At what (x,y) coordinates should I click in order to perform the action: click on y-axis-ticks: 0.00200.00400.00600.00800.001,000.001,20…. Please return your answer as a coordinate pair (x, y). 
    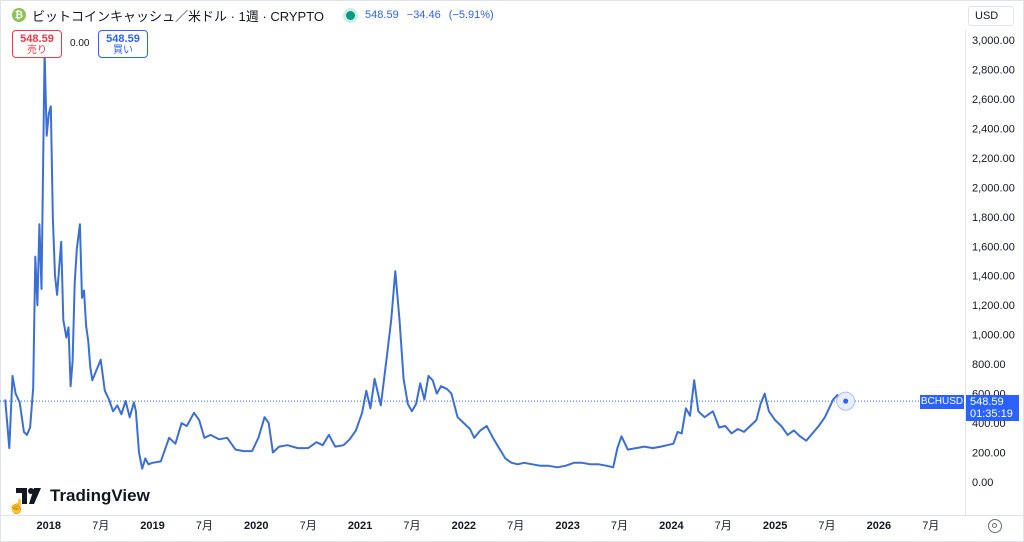
    Looking at the image, I should click on (993, 262).